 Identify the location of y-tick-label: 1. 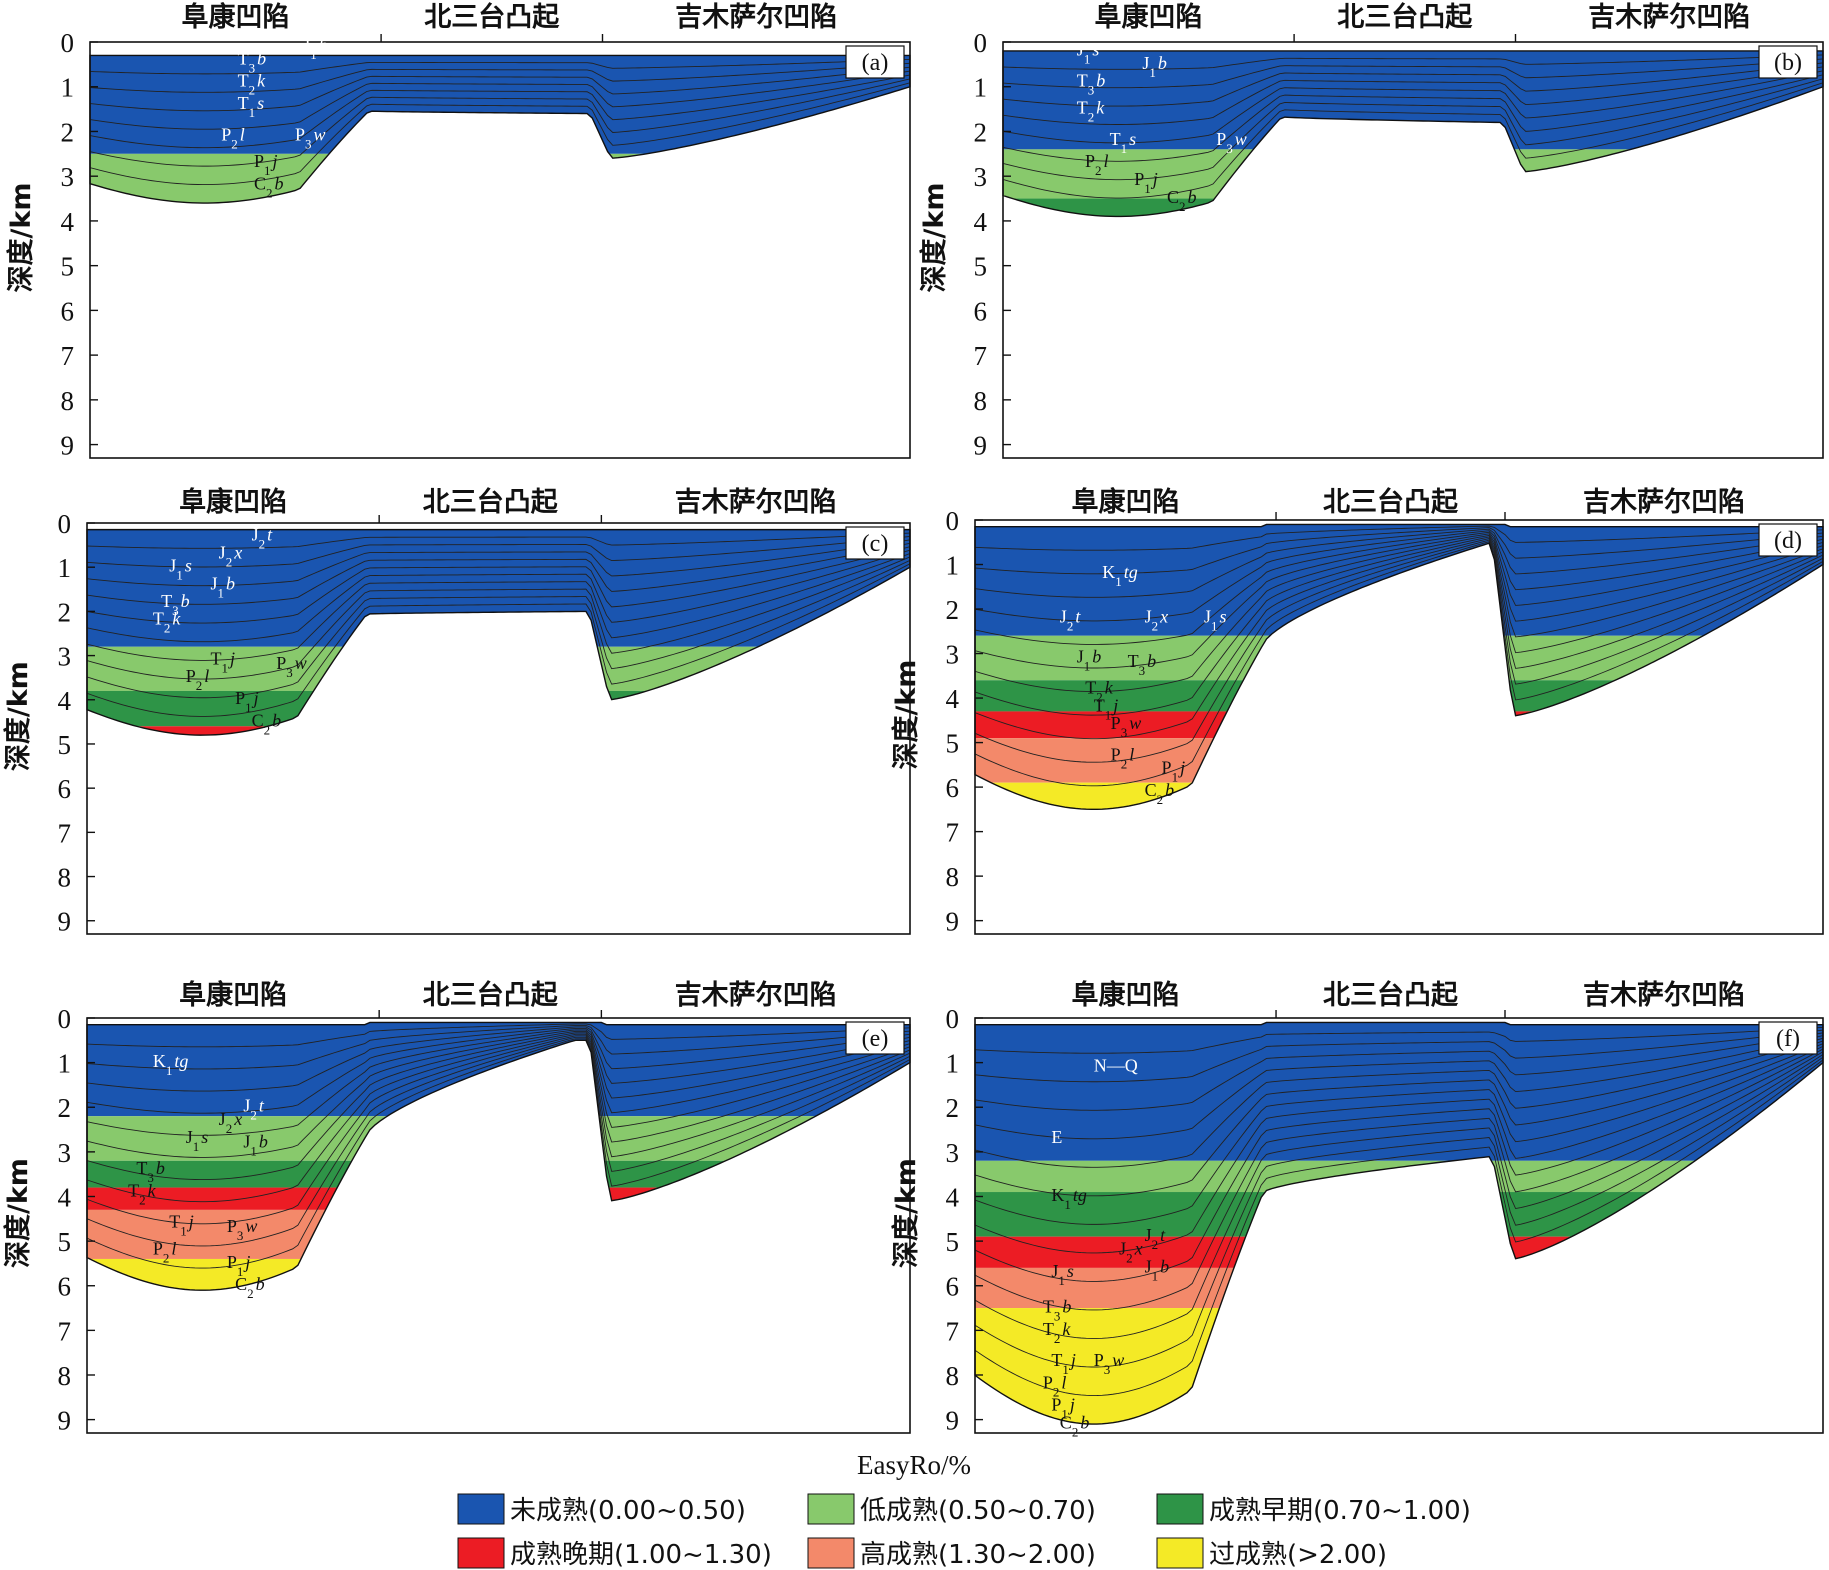
(953, 566).